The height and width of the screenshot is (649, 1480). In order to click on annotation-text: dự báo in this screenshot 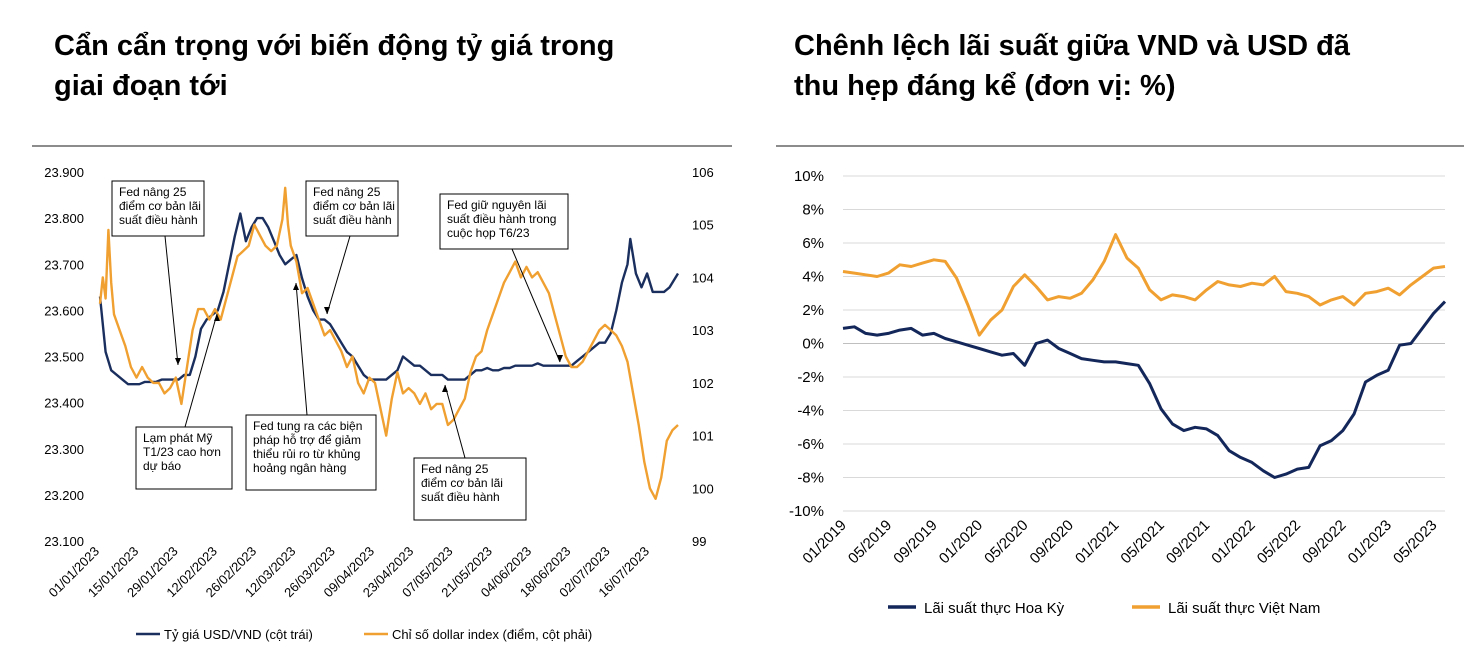, I will do `click(162, 466)`.